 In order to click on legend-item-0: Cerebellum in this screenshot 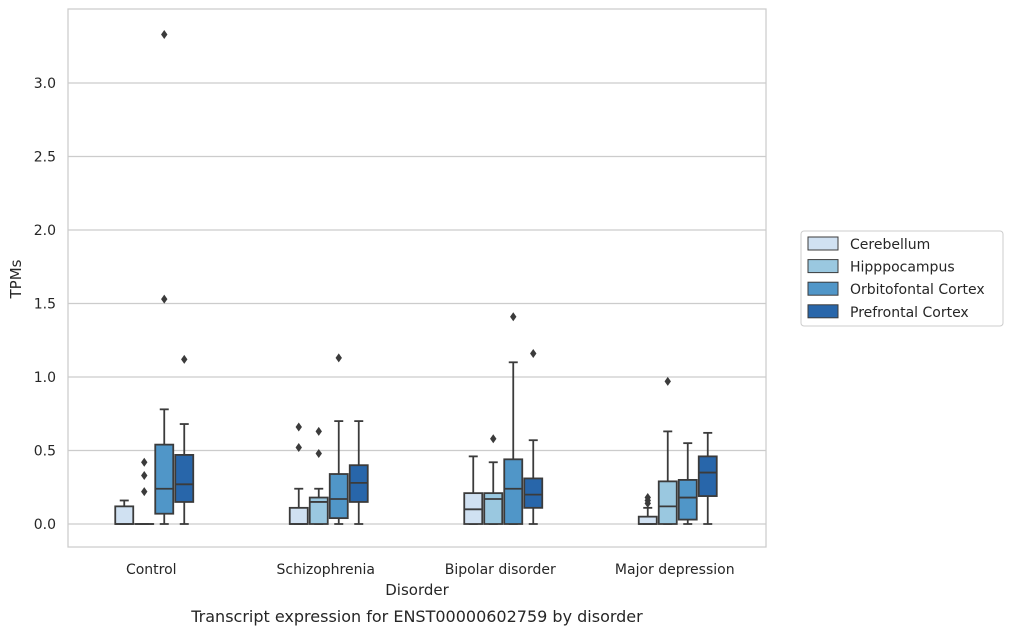, I will do `click(868, 244)`.